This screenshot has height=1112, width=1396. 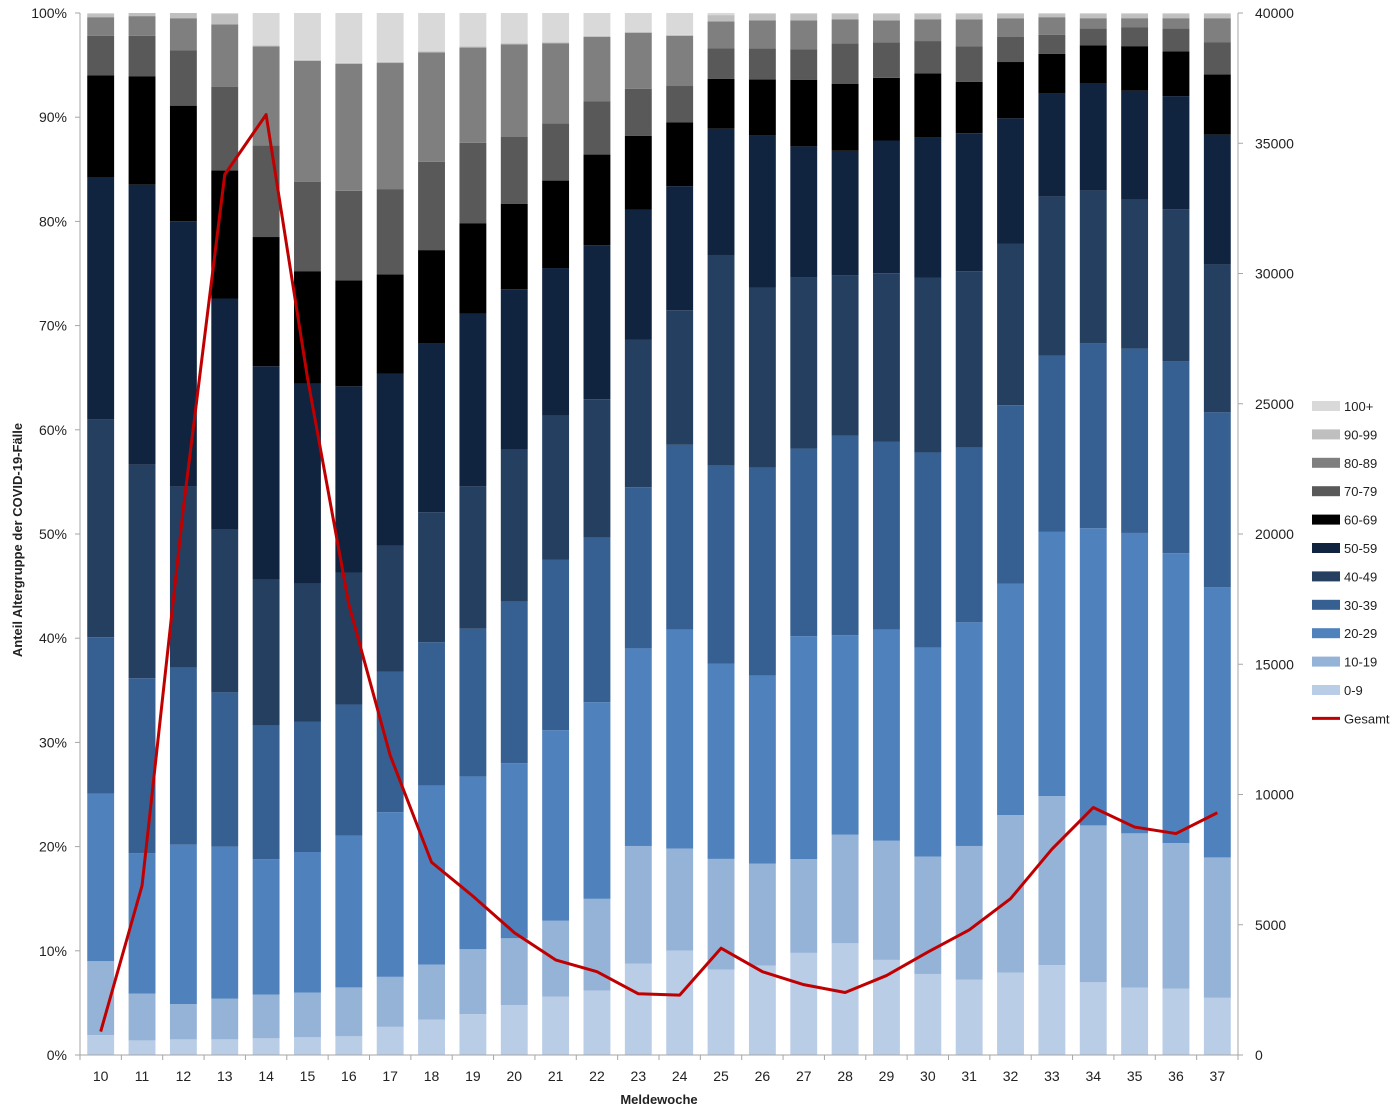 I want to click on y-tick-label: 10%, so click(x=53, y=951).